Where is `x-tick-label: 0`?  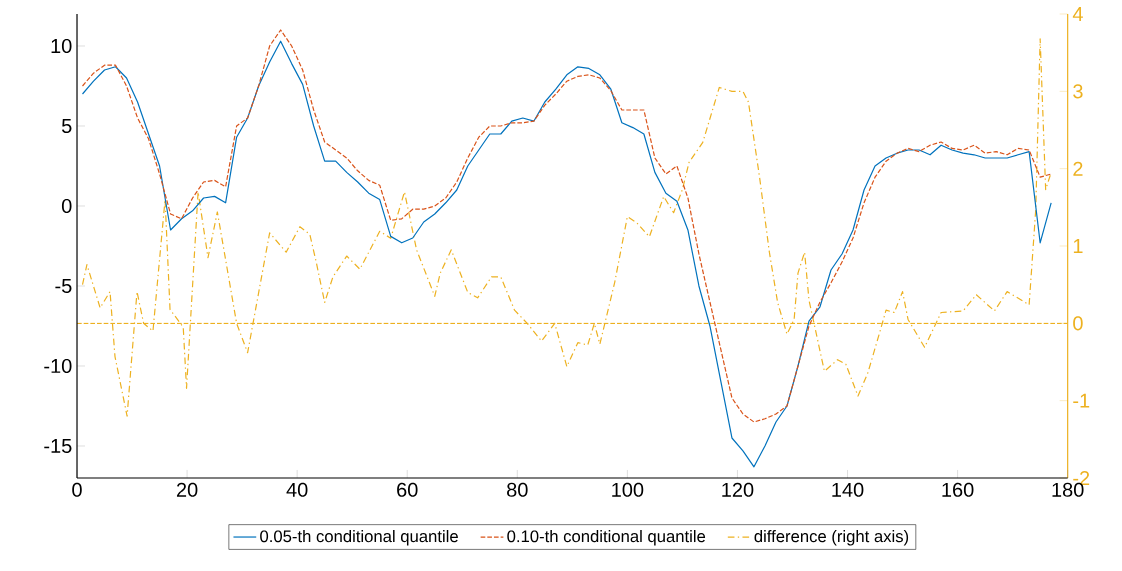
x-tick-label: 0 is located at coordinates (77, 489).